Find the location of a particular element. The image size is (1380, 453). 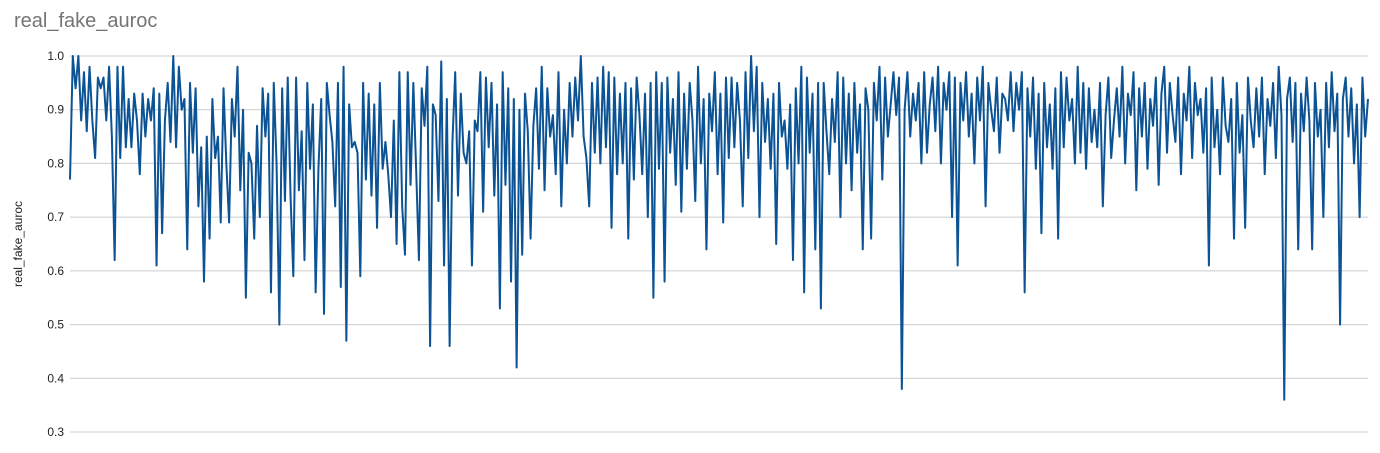

y-tick-label: 0.3 is located at coordinates (55, 432).